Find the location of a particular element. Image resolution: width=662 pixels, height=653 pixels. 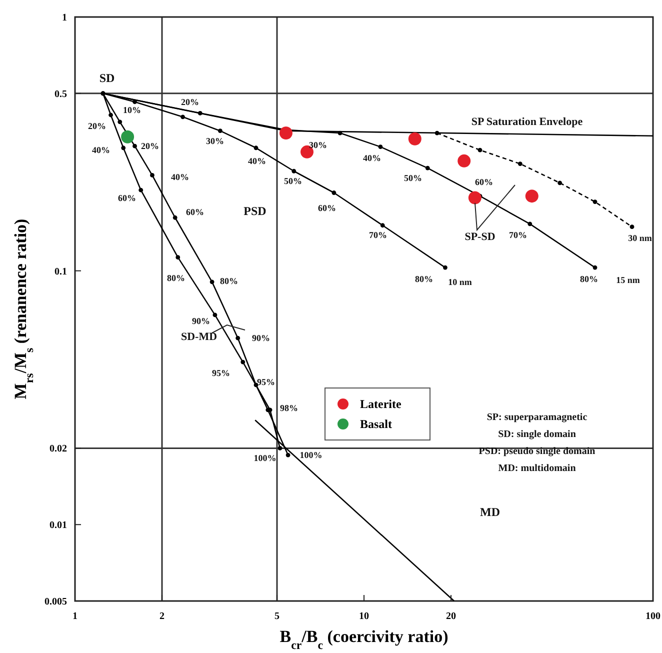

annotation: SP-SD is located at coordinates (480, 237).